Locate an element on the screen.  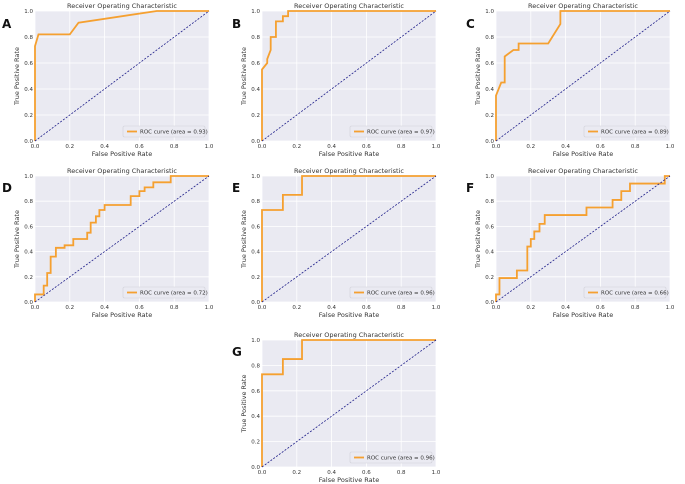
legend: ROC curve (area = 0.89) is located at coordinates (626, 131).